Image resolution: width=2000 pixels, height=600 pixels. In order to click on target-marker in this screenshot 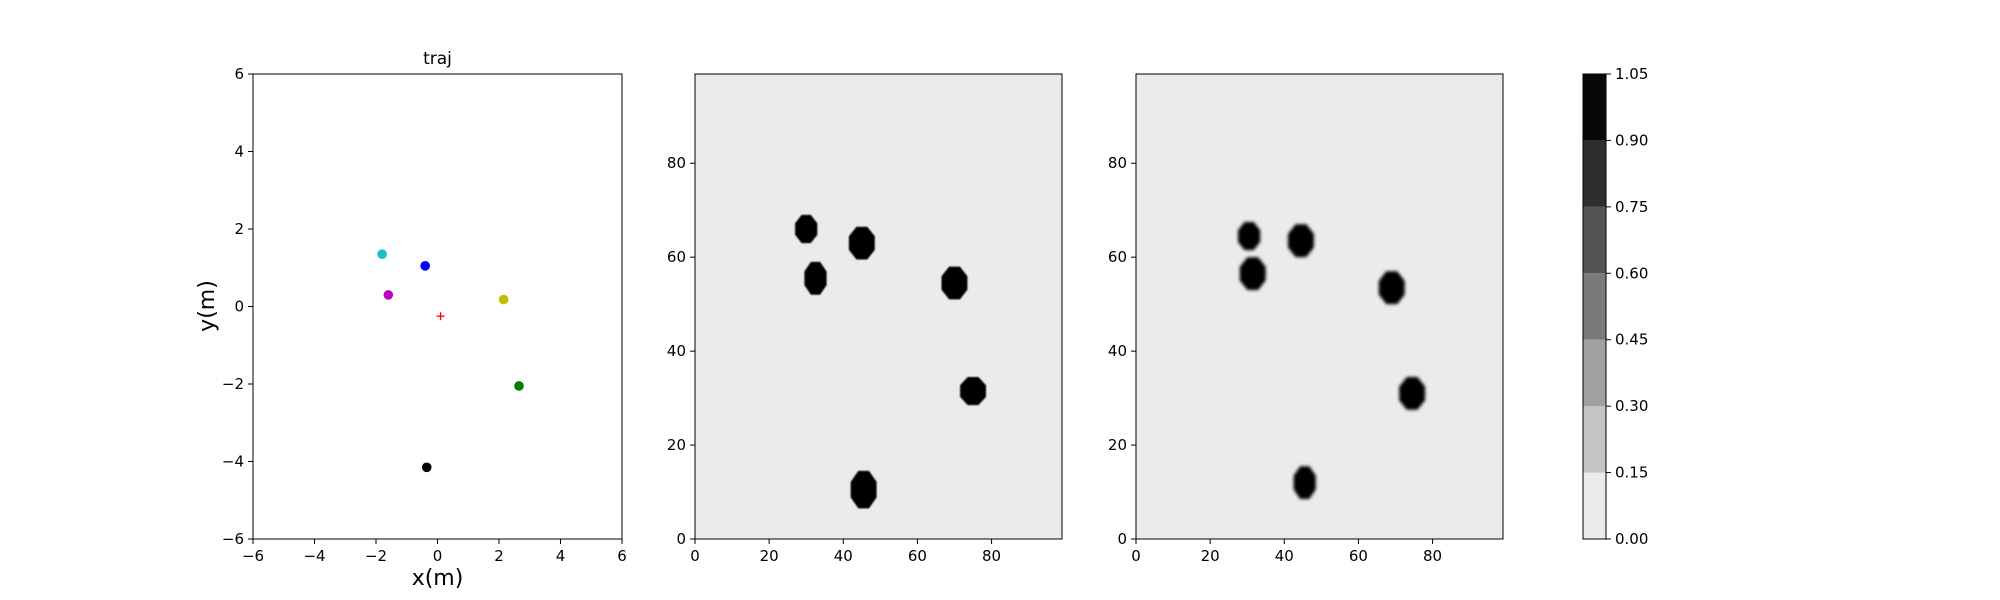, I will do `click(440, 316)`.